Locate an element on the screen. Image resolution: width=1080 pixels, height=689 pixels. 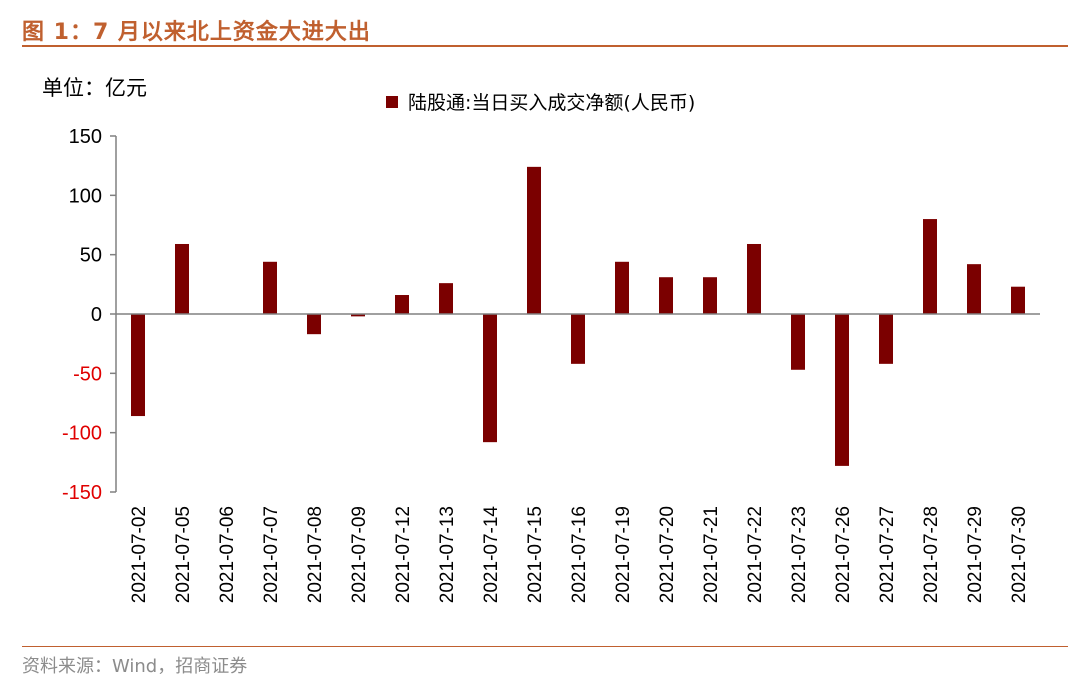
chart-legend: 陆股通:当日买入成交净额(人民币) is located at coordinates (540, 101).